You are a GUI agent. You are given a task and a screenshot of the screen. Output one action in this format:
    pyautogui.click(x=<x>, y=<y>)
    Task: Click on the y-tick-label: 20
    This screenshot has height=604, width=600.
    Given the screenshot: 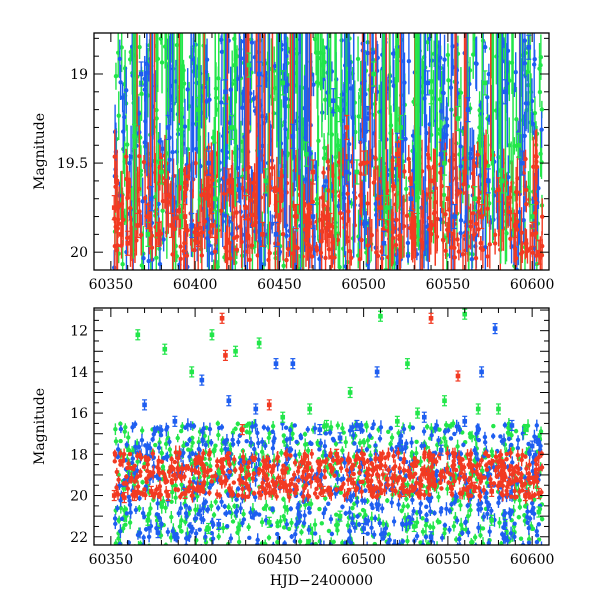 What is the action you would take?
    pyautogui.click(x=79, y=253)
    